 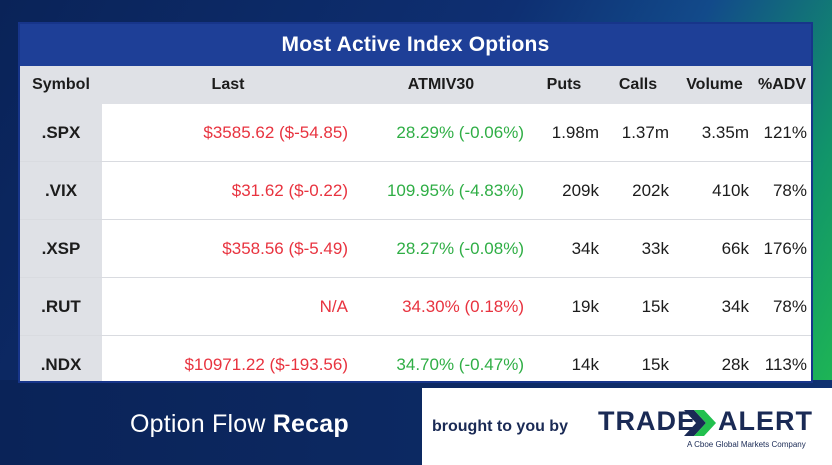 I want to click on header-symbol: Symbol, so click(x=61, y=84).